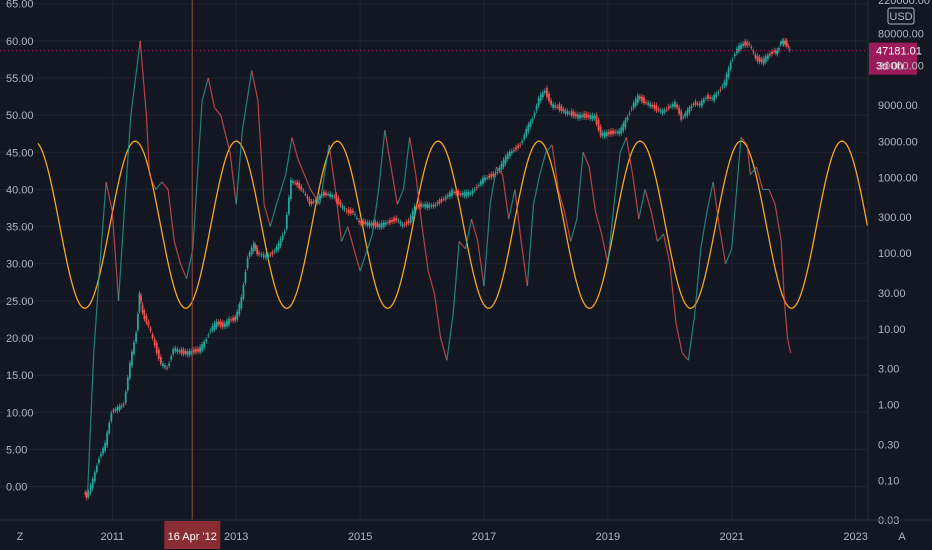 Image resolution: width=932 pixels, height=550 pixels. What do you see at coordinates (890, 67) in the screenshot?
I see `last-price-countdown: 3d 0h` at bounding box center [890, 67].